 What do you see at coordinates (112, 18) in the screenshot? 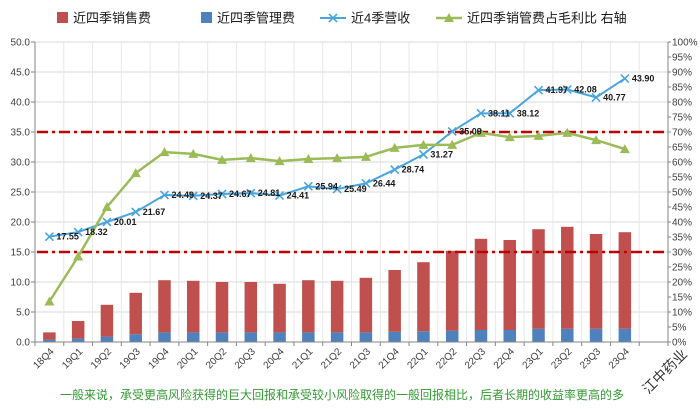
I see `legend-label-sales-expense: 近四季销售费` at bounding box center [112, 18].